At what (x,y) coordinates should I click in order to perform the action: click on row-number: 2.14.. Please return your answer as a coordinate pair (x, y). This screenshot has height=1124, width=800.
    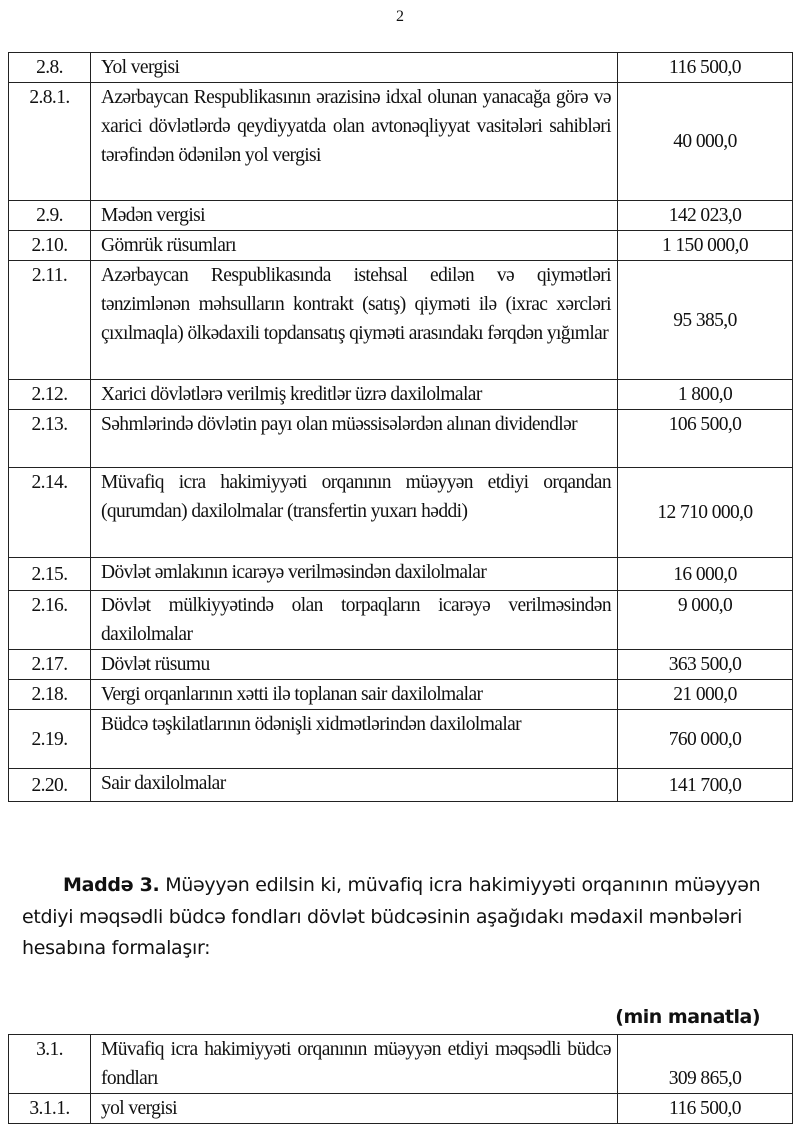
    Looking at the image, I should click on (49, 512).